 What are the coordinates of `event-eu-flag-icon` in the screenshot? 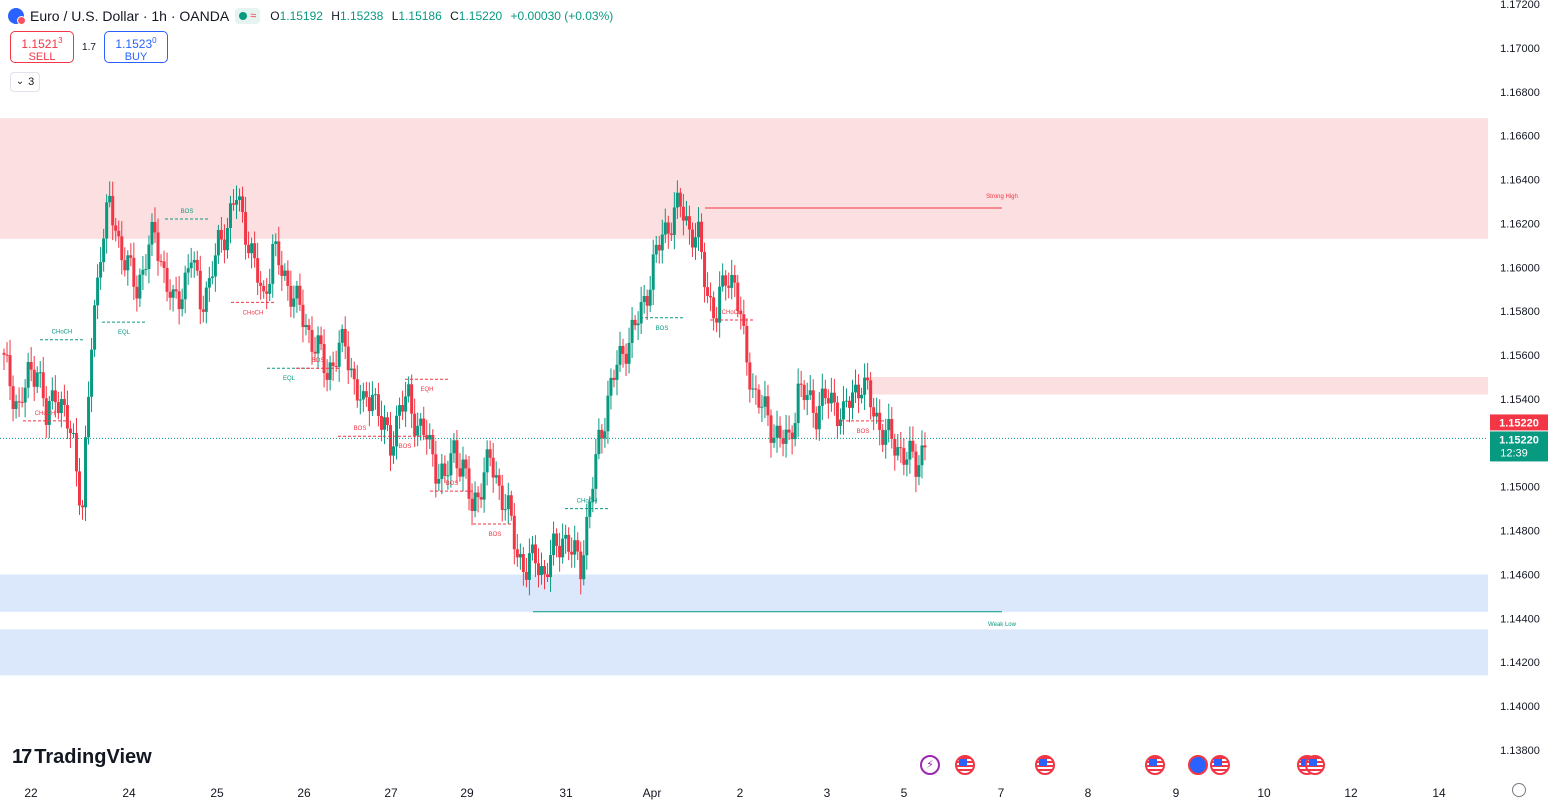 It's located at (1198, 765).